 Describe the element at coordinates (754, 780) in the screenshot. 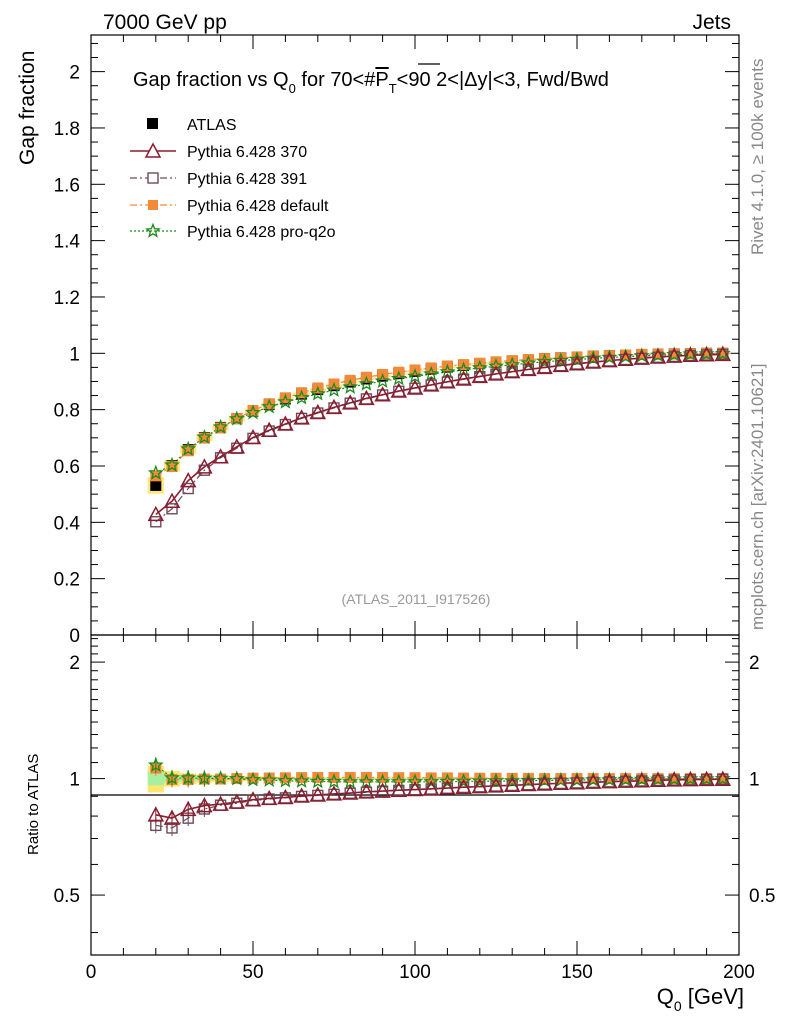

I see `ratio-y-tick-label-right: 1` at that location.